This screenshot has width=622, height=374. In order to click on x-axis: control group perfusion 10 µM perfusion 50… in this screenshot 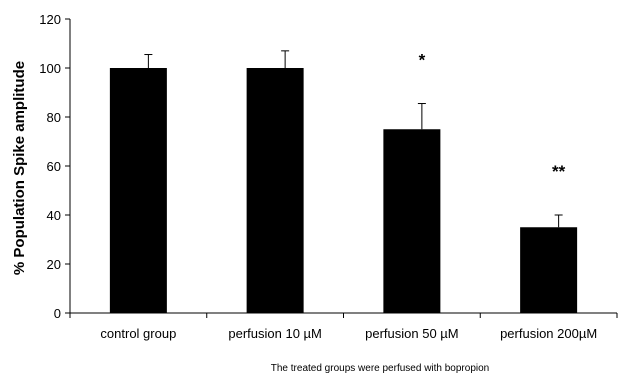, I will do `click(343, 326)`.